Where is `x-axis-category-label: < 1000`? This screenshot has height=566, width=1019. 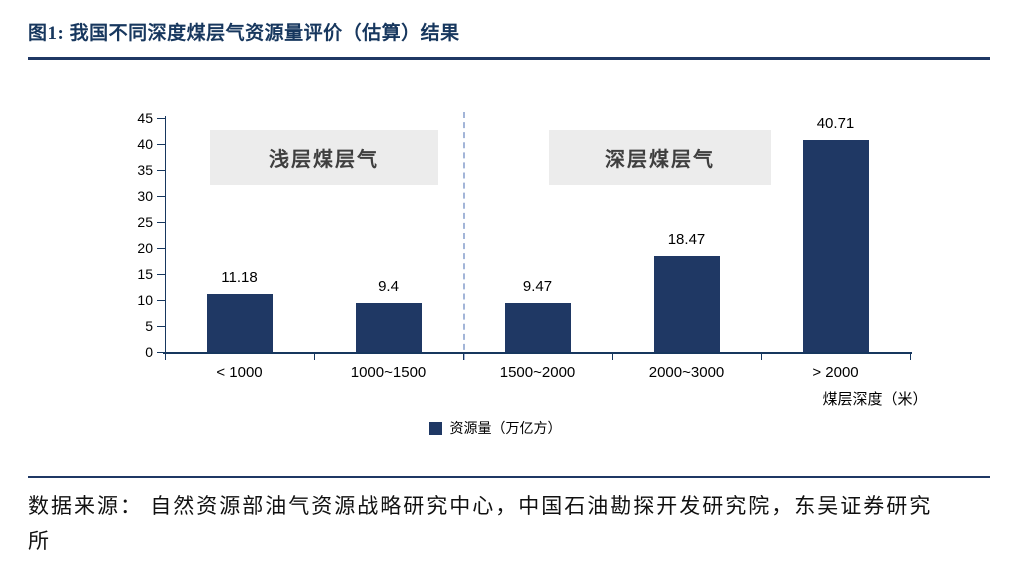 x-axis-category-label: < 1000 is located at coordinates (239, 372).